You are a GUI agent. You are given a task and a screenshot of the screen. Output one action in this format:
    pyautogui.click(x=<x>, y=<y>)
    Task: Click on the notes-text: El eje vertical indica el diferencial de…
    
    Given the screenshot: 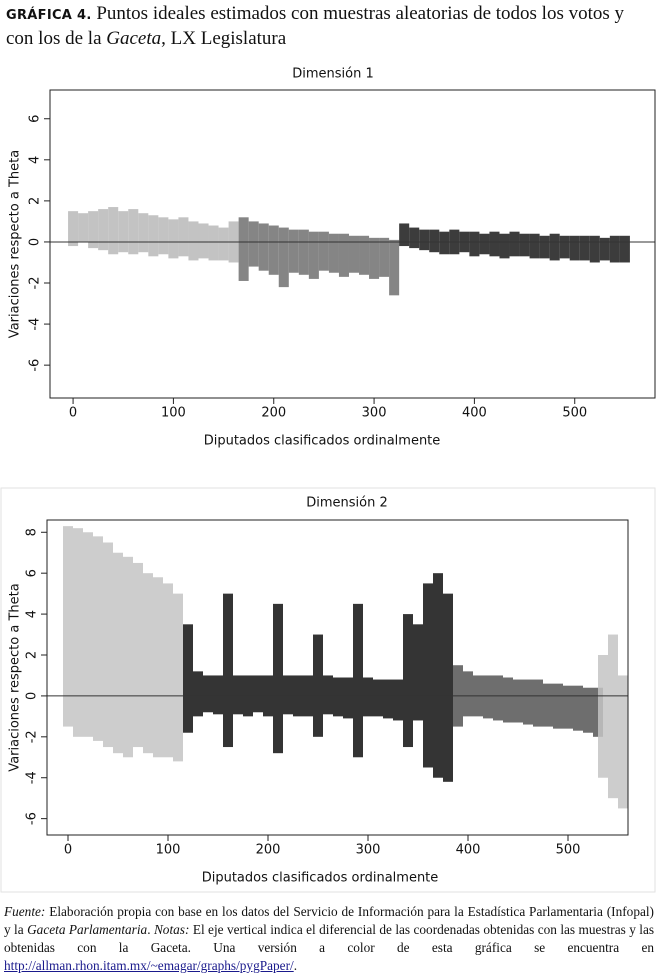 What is the action you would take?
    pyautogui.click(x=329, y=938)
    